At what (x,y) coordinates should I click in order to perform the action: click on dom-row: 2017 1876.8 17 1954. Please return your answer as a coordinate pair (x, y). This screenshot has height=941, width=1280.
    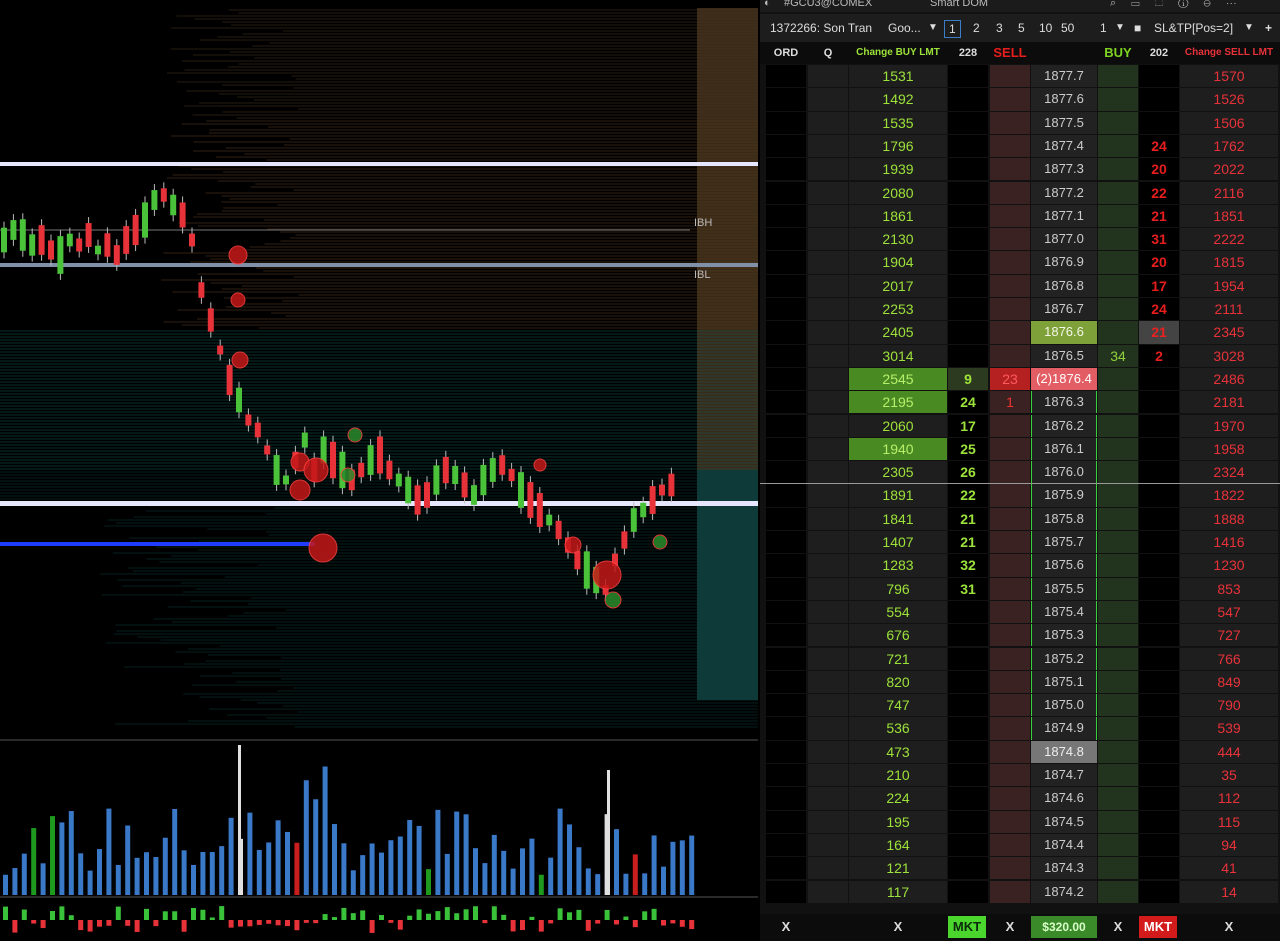
    Looking at the image, I should click on (1020, 286).